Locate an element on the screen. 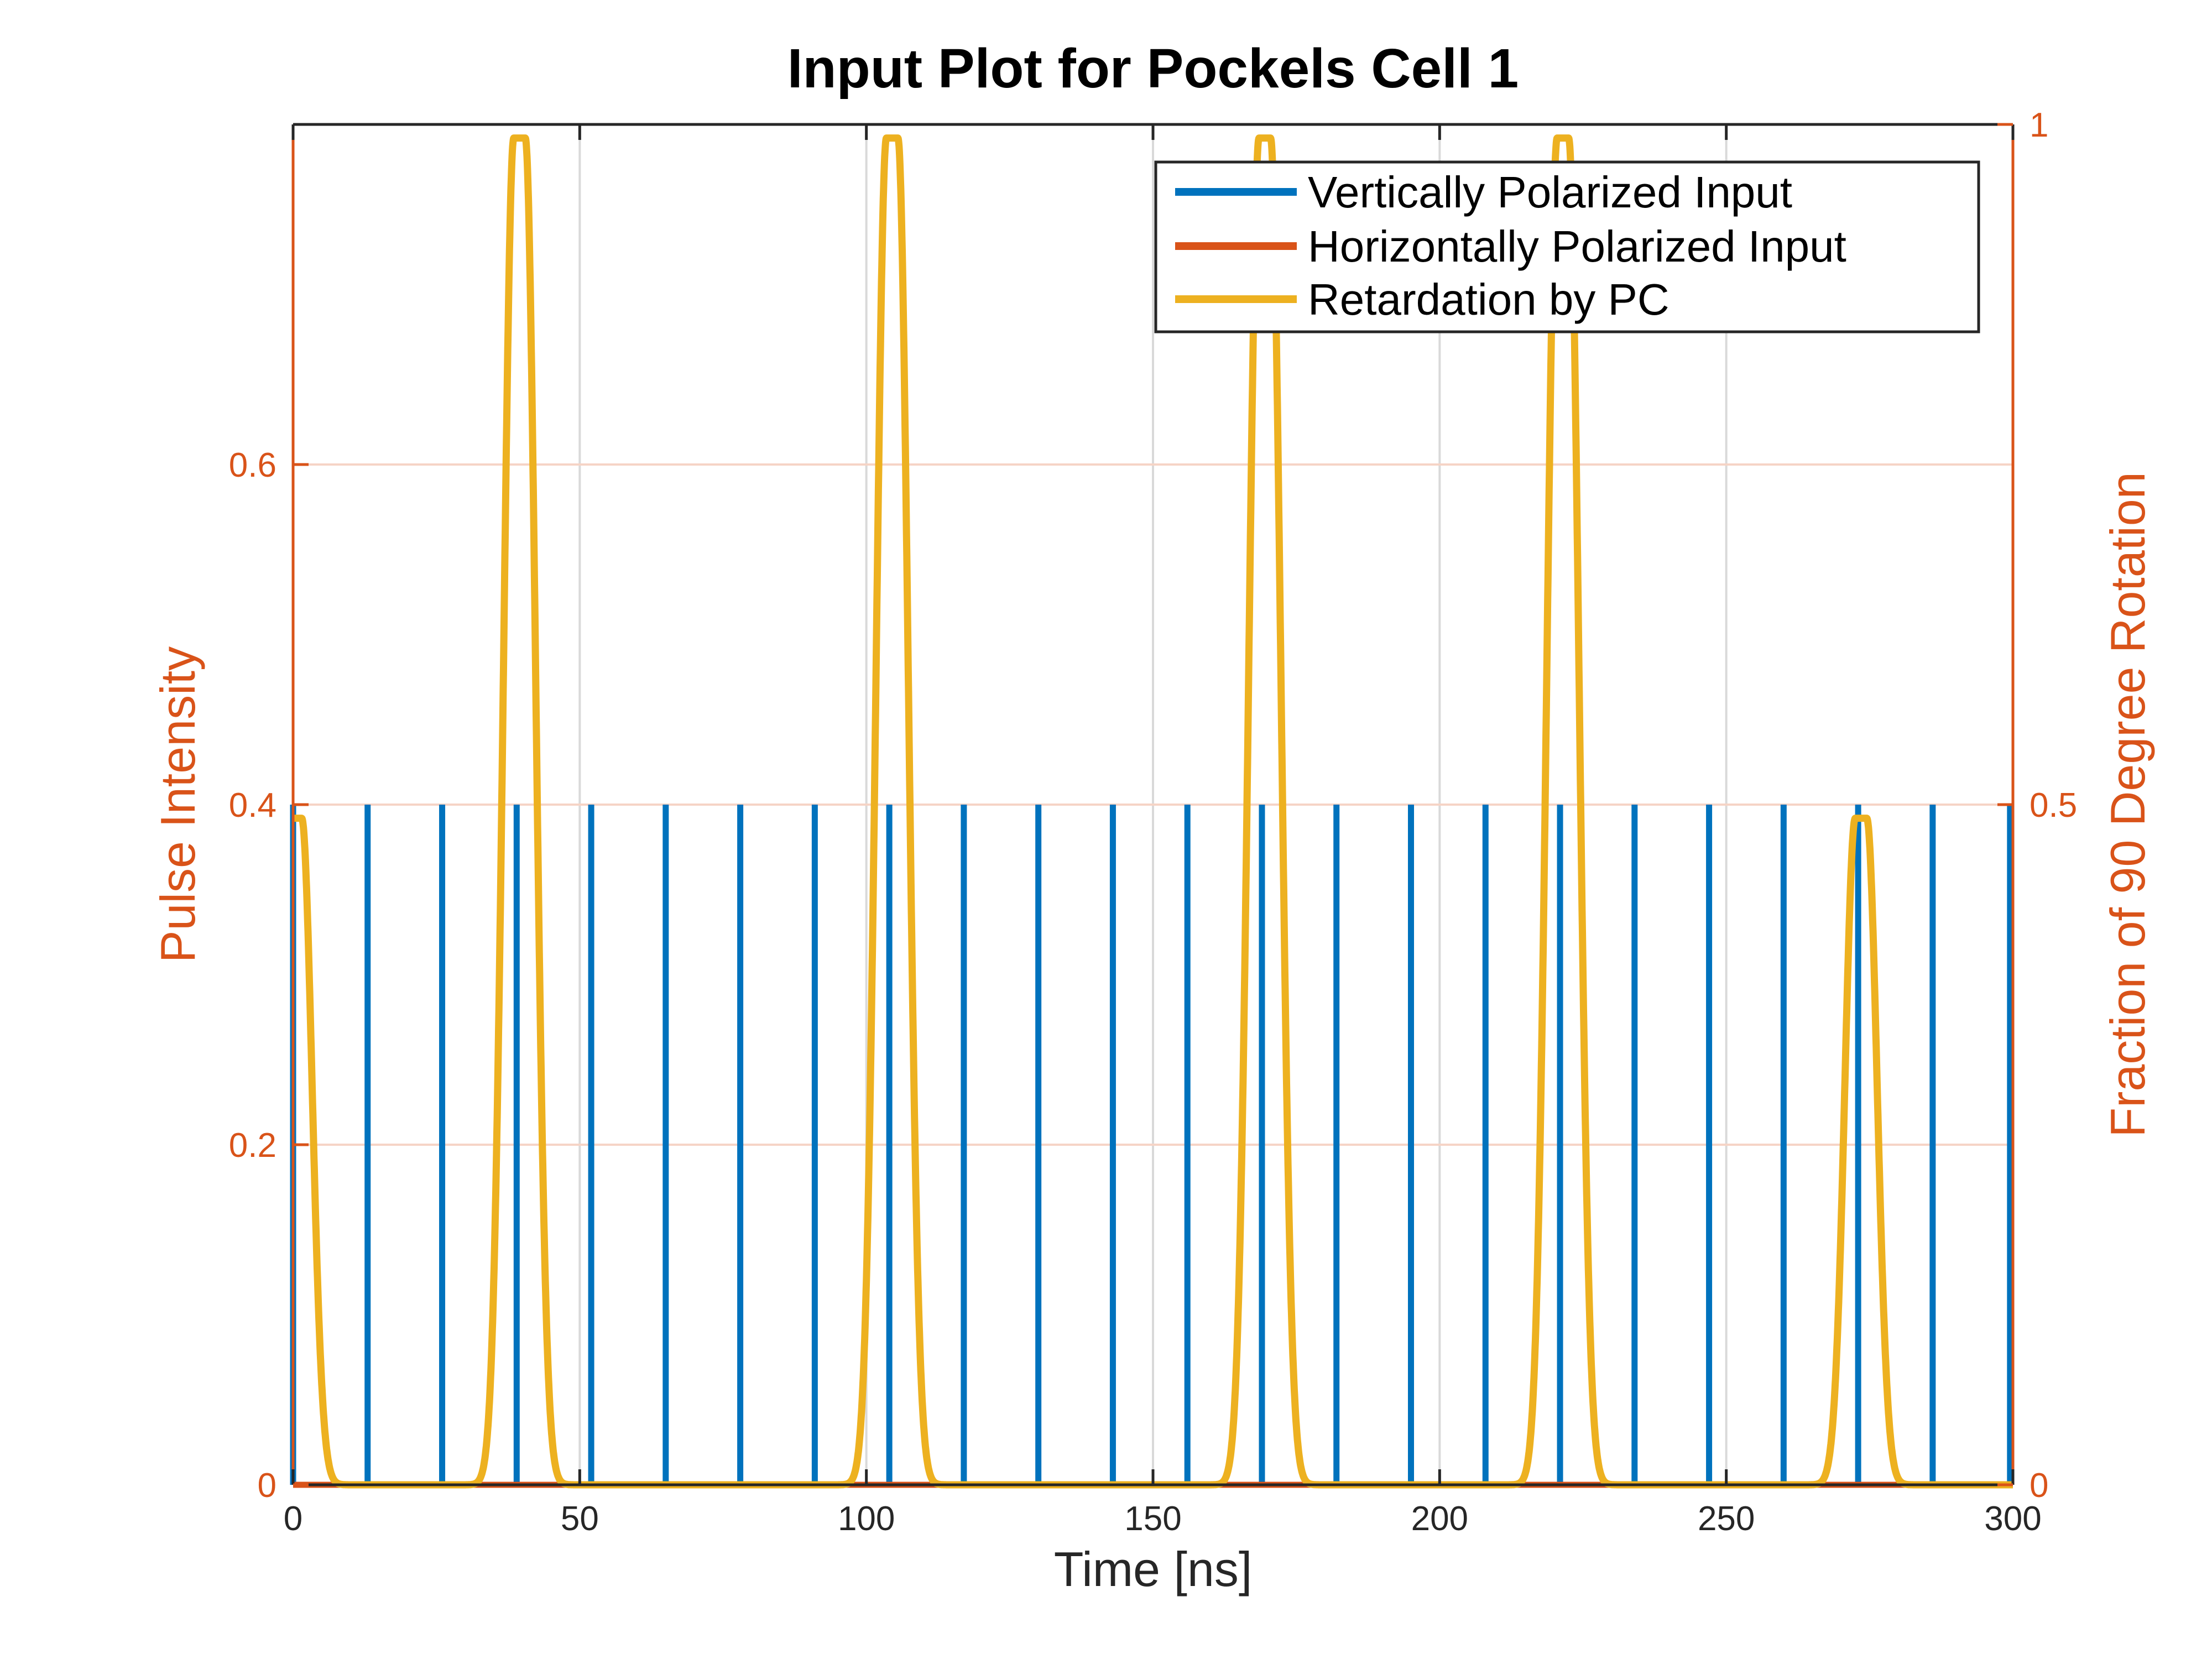 This screenshot has width=2212, height=1659. y-tick-label-right-0: 0 is located at coordinates (2039, 1486).